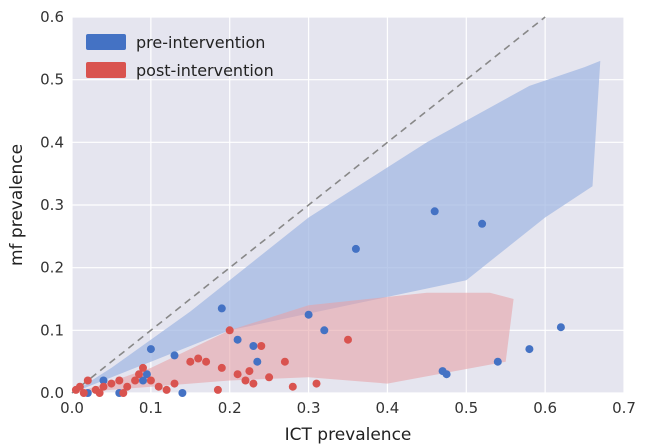  Describe the element at coordinates (52, 393) in the screenshot. I see `y-tick-label: 0.0` at that location.